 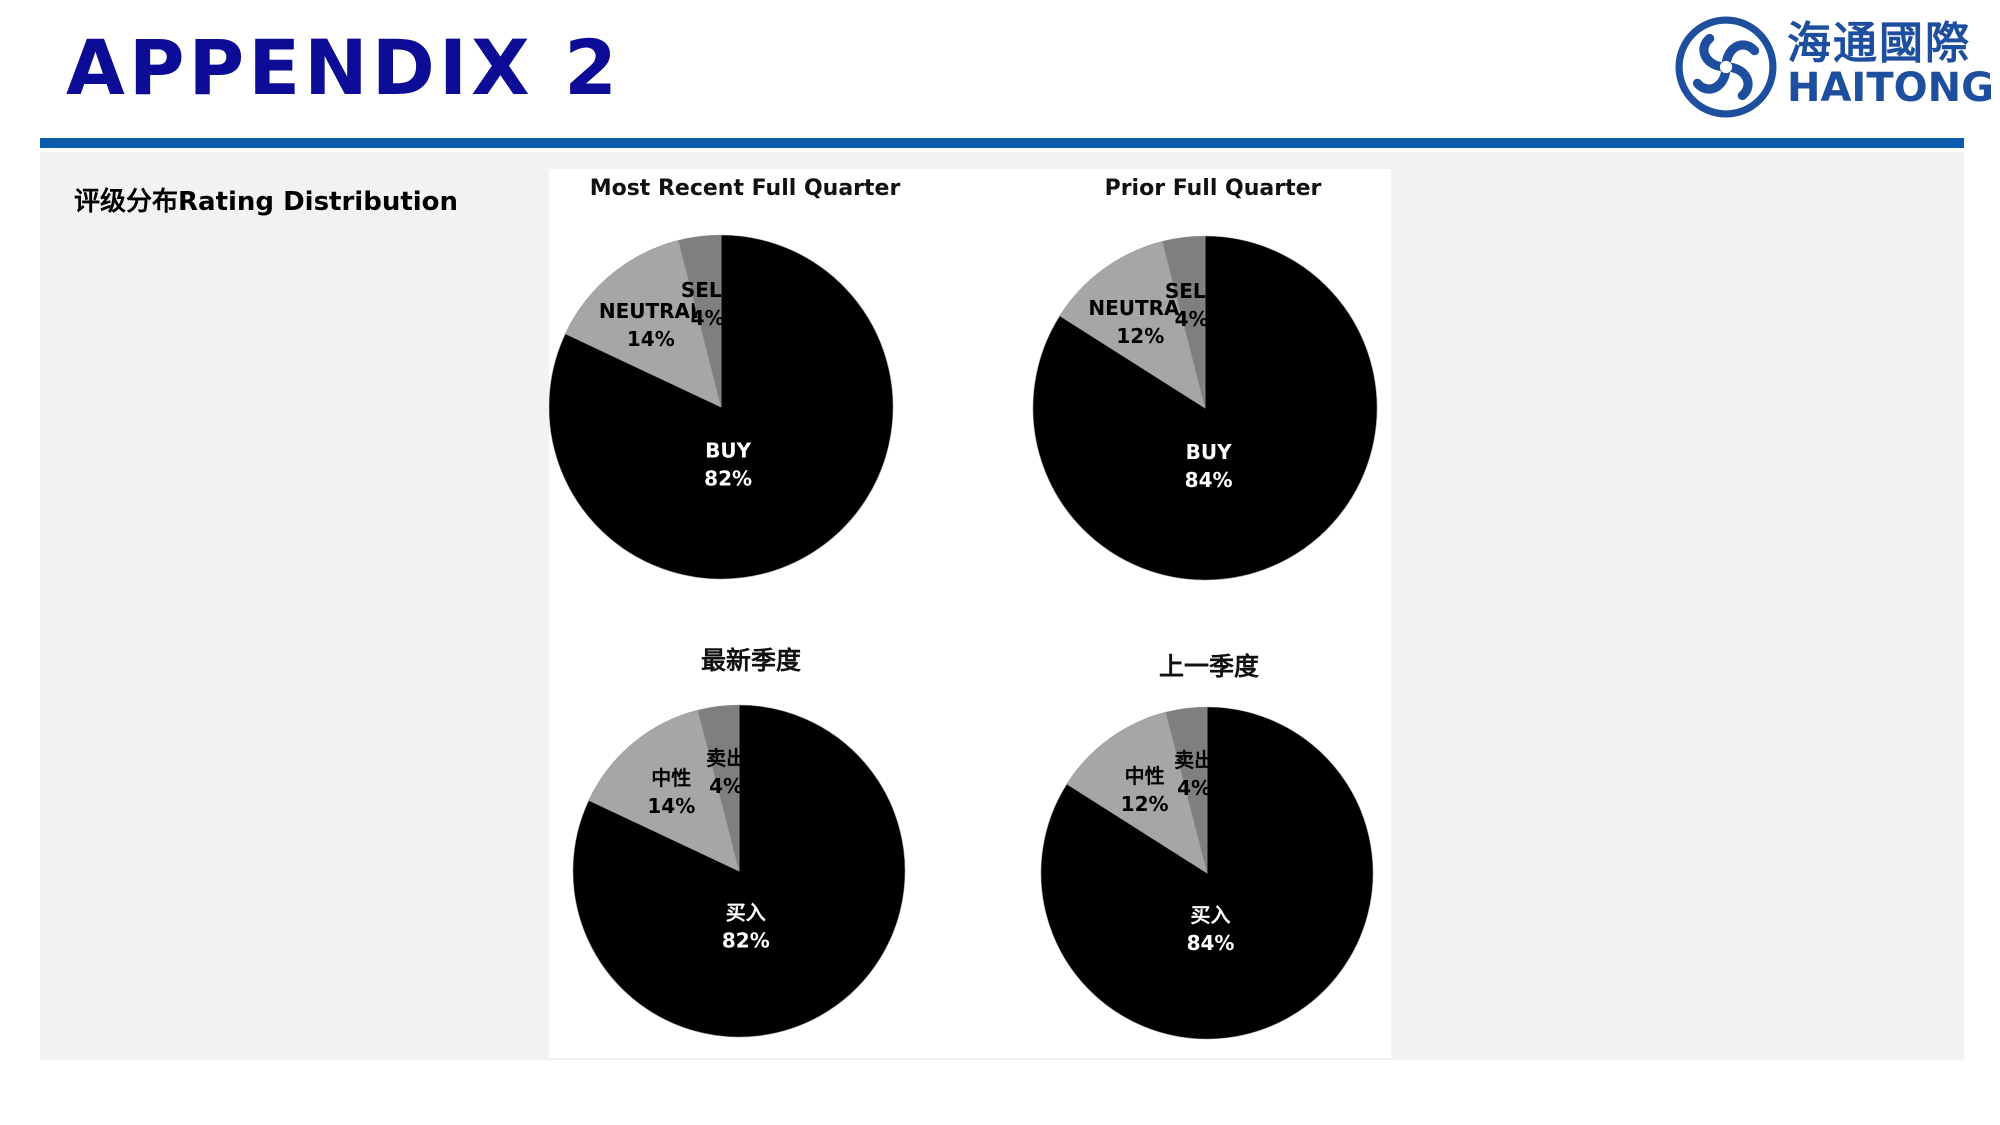 I want to click on pie-title: 最新季度, so click(x=751, y=660).